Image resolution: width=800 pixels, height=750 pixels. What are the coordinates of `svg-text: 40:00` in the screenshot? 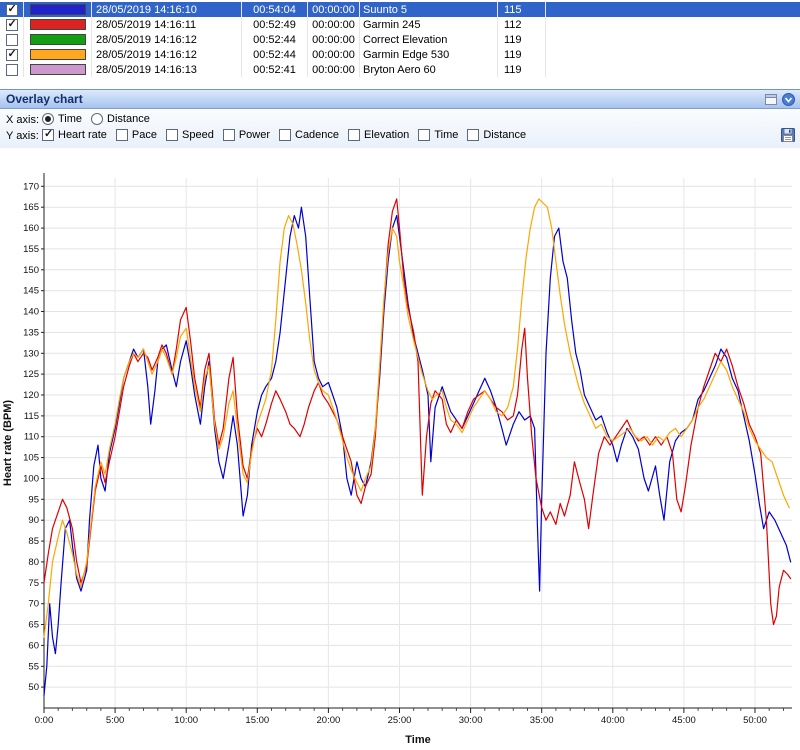 It's located at (613, 720).